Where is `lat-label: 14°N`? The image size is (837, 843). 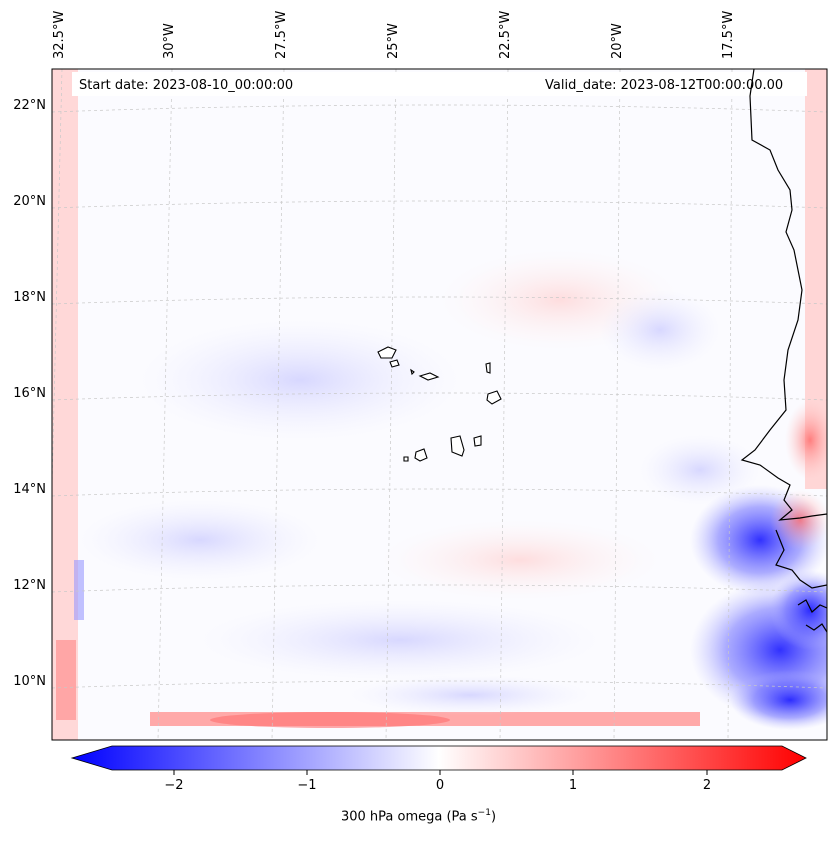 lat-label: 14°N is located at coordinates (29, 489).